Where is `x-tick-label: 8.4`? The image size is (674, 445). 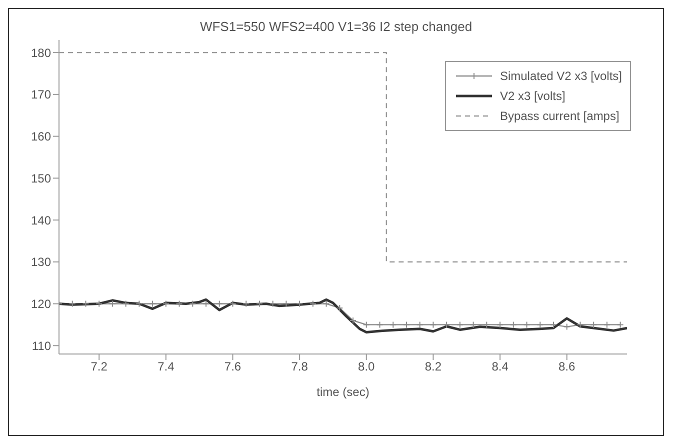 x-tick-label: 8.4 is located at coordinates (500, 367).